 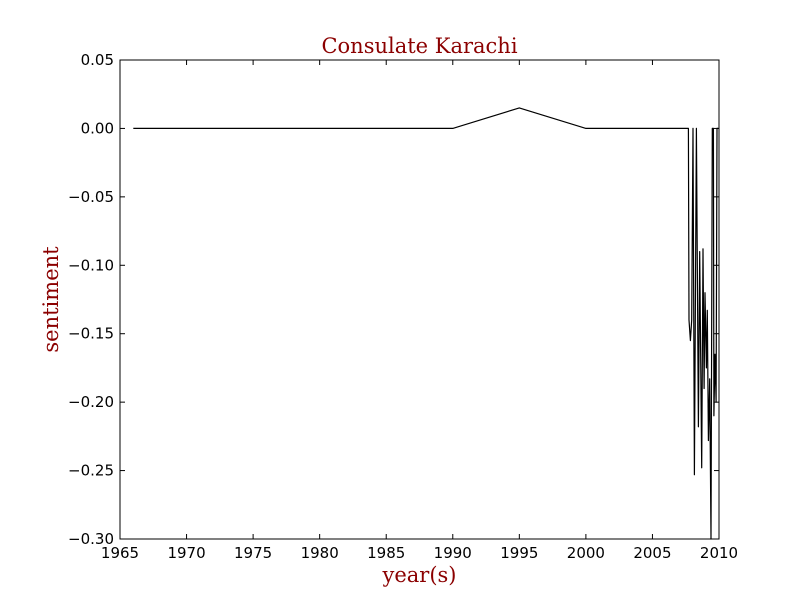 What do you see at coordinates (719, 553) in the screenshot?
I see `x-tick-label: 2010` at bounding box center [719, 553].